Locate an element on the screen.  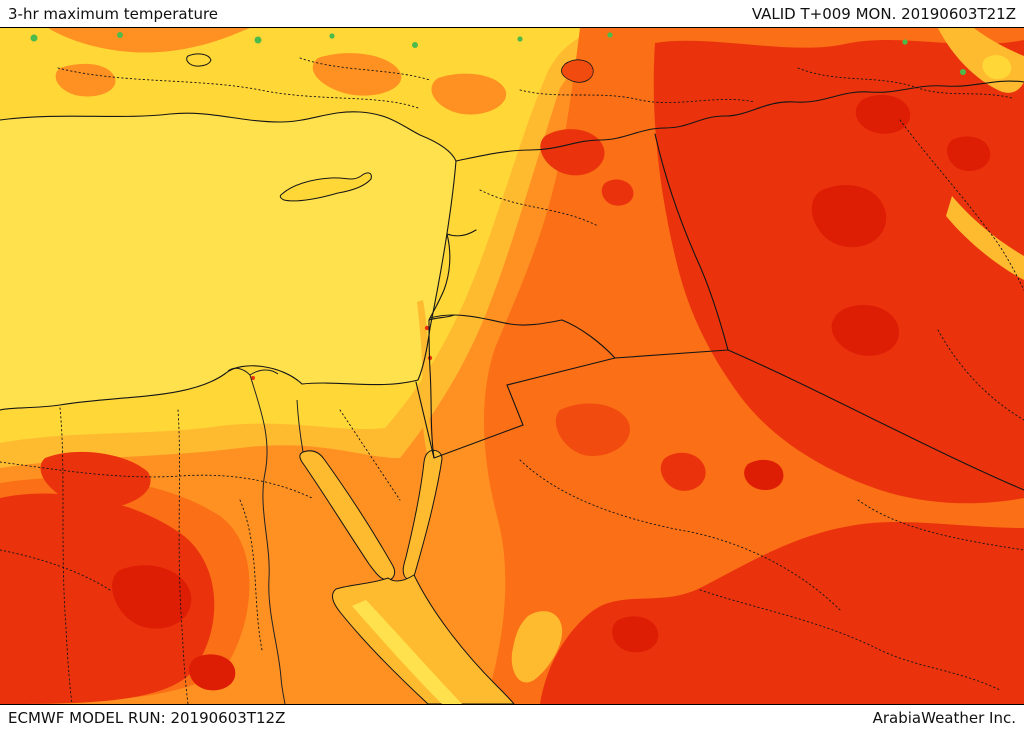
contour-red-jordan-e is located at coordinates (683, 471).